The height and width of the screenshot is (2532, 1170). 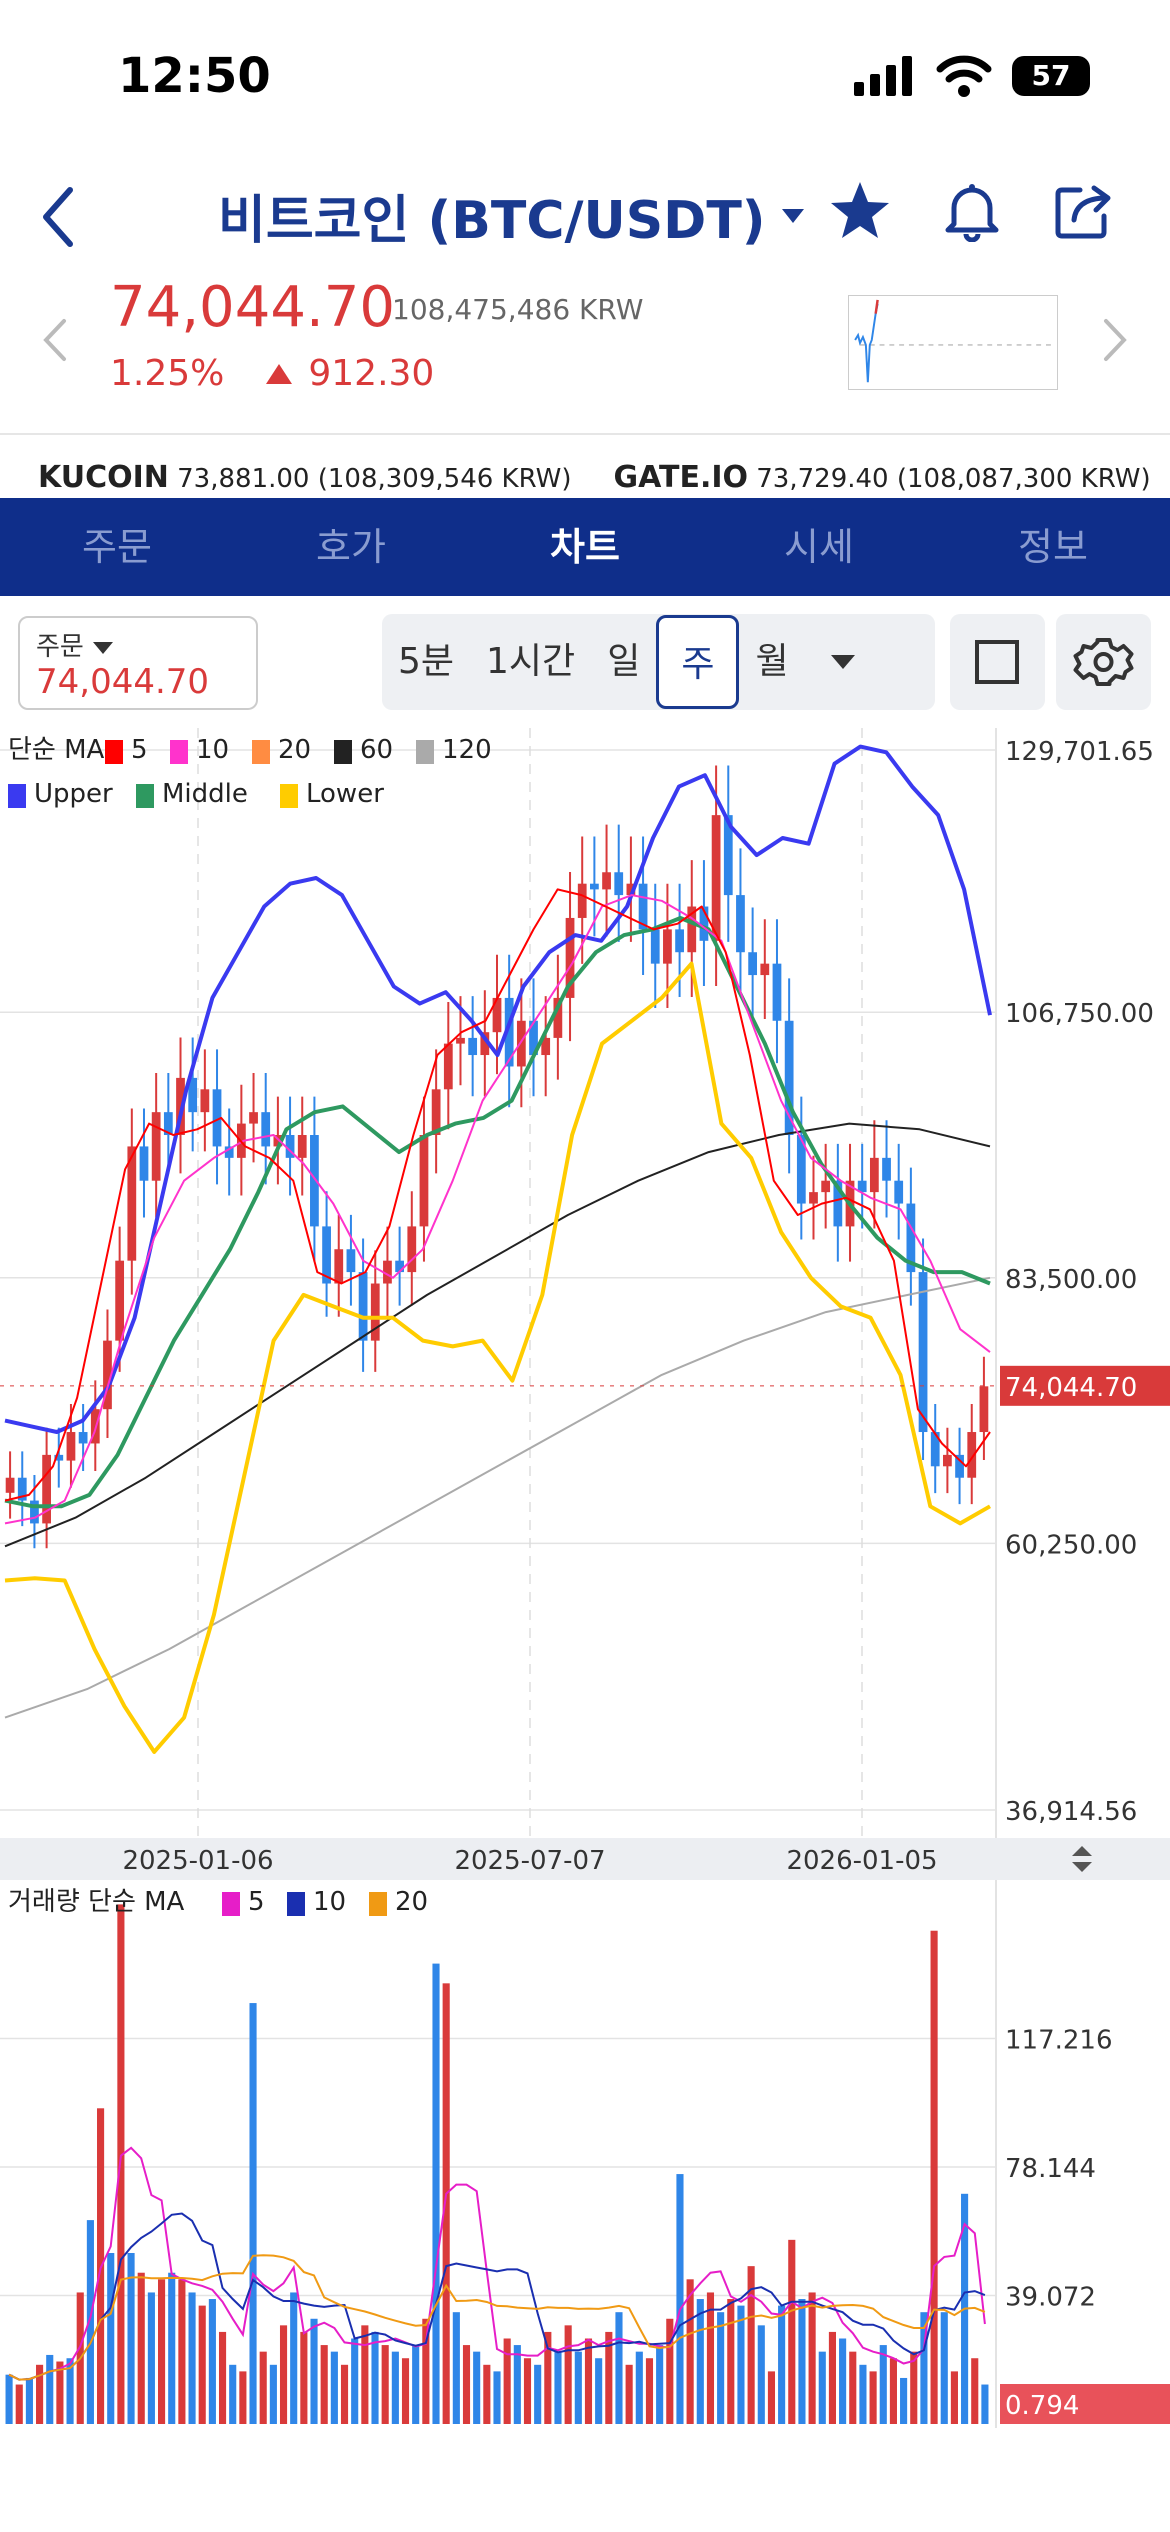 What do you see at coordinates (512, 215) in the screenshot?
I see `coin-selector: 비트코인 (BTC/USDT)` at bounding box center [512, 215].